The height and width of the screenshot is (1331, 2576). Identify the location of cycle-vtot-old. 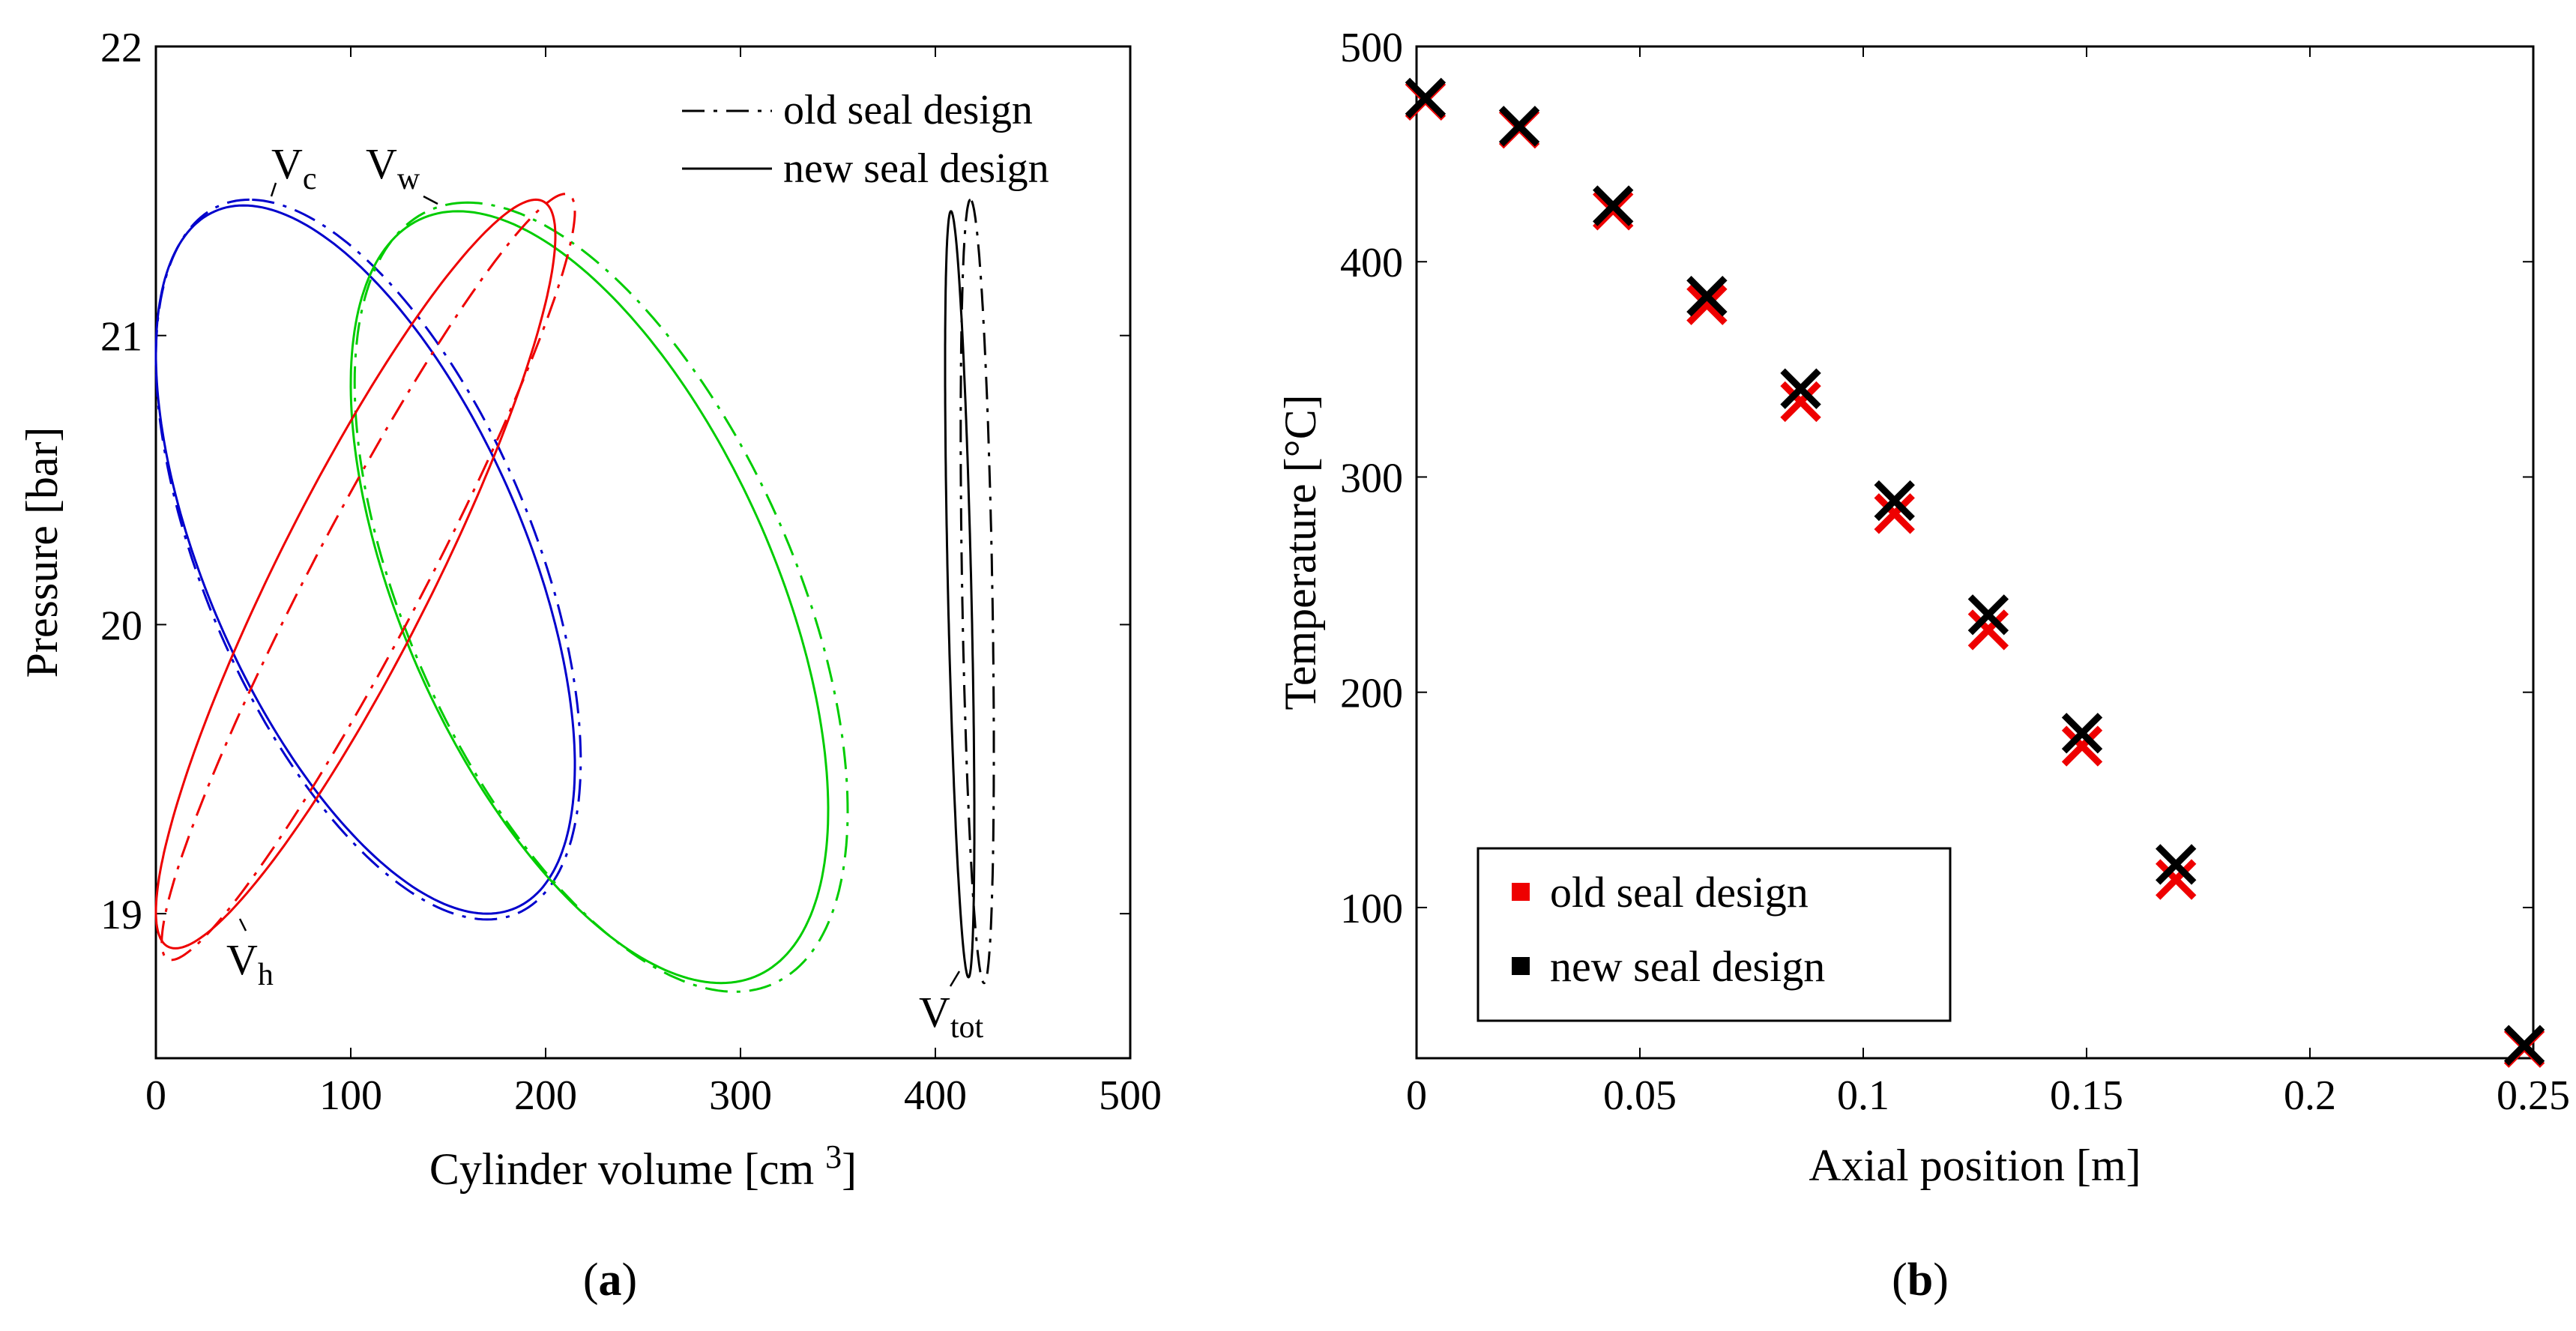
(977, 591).